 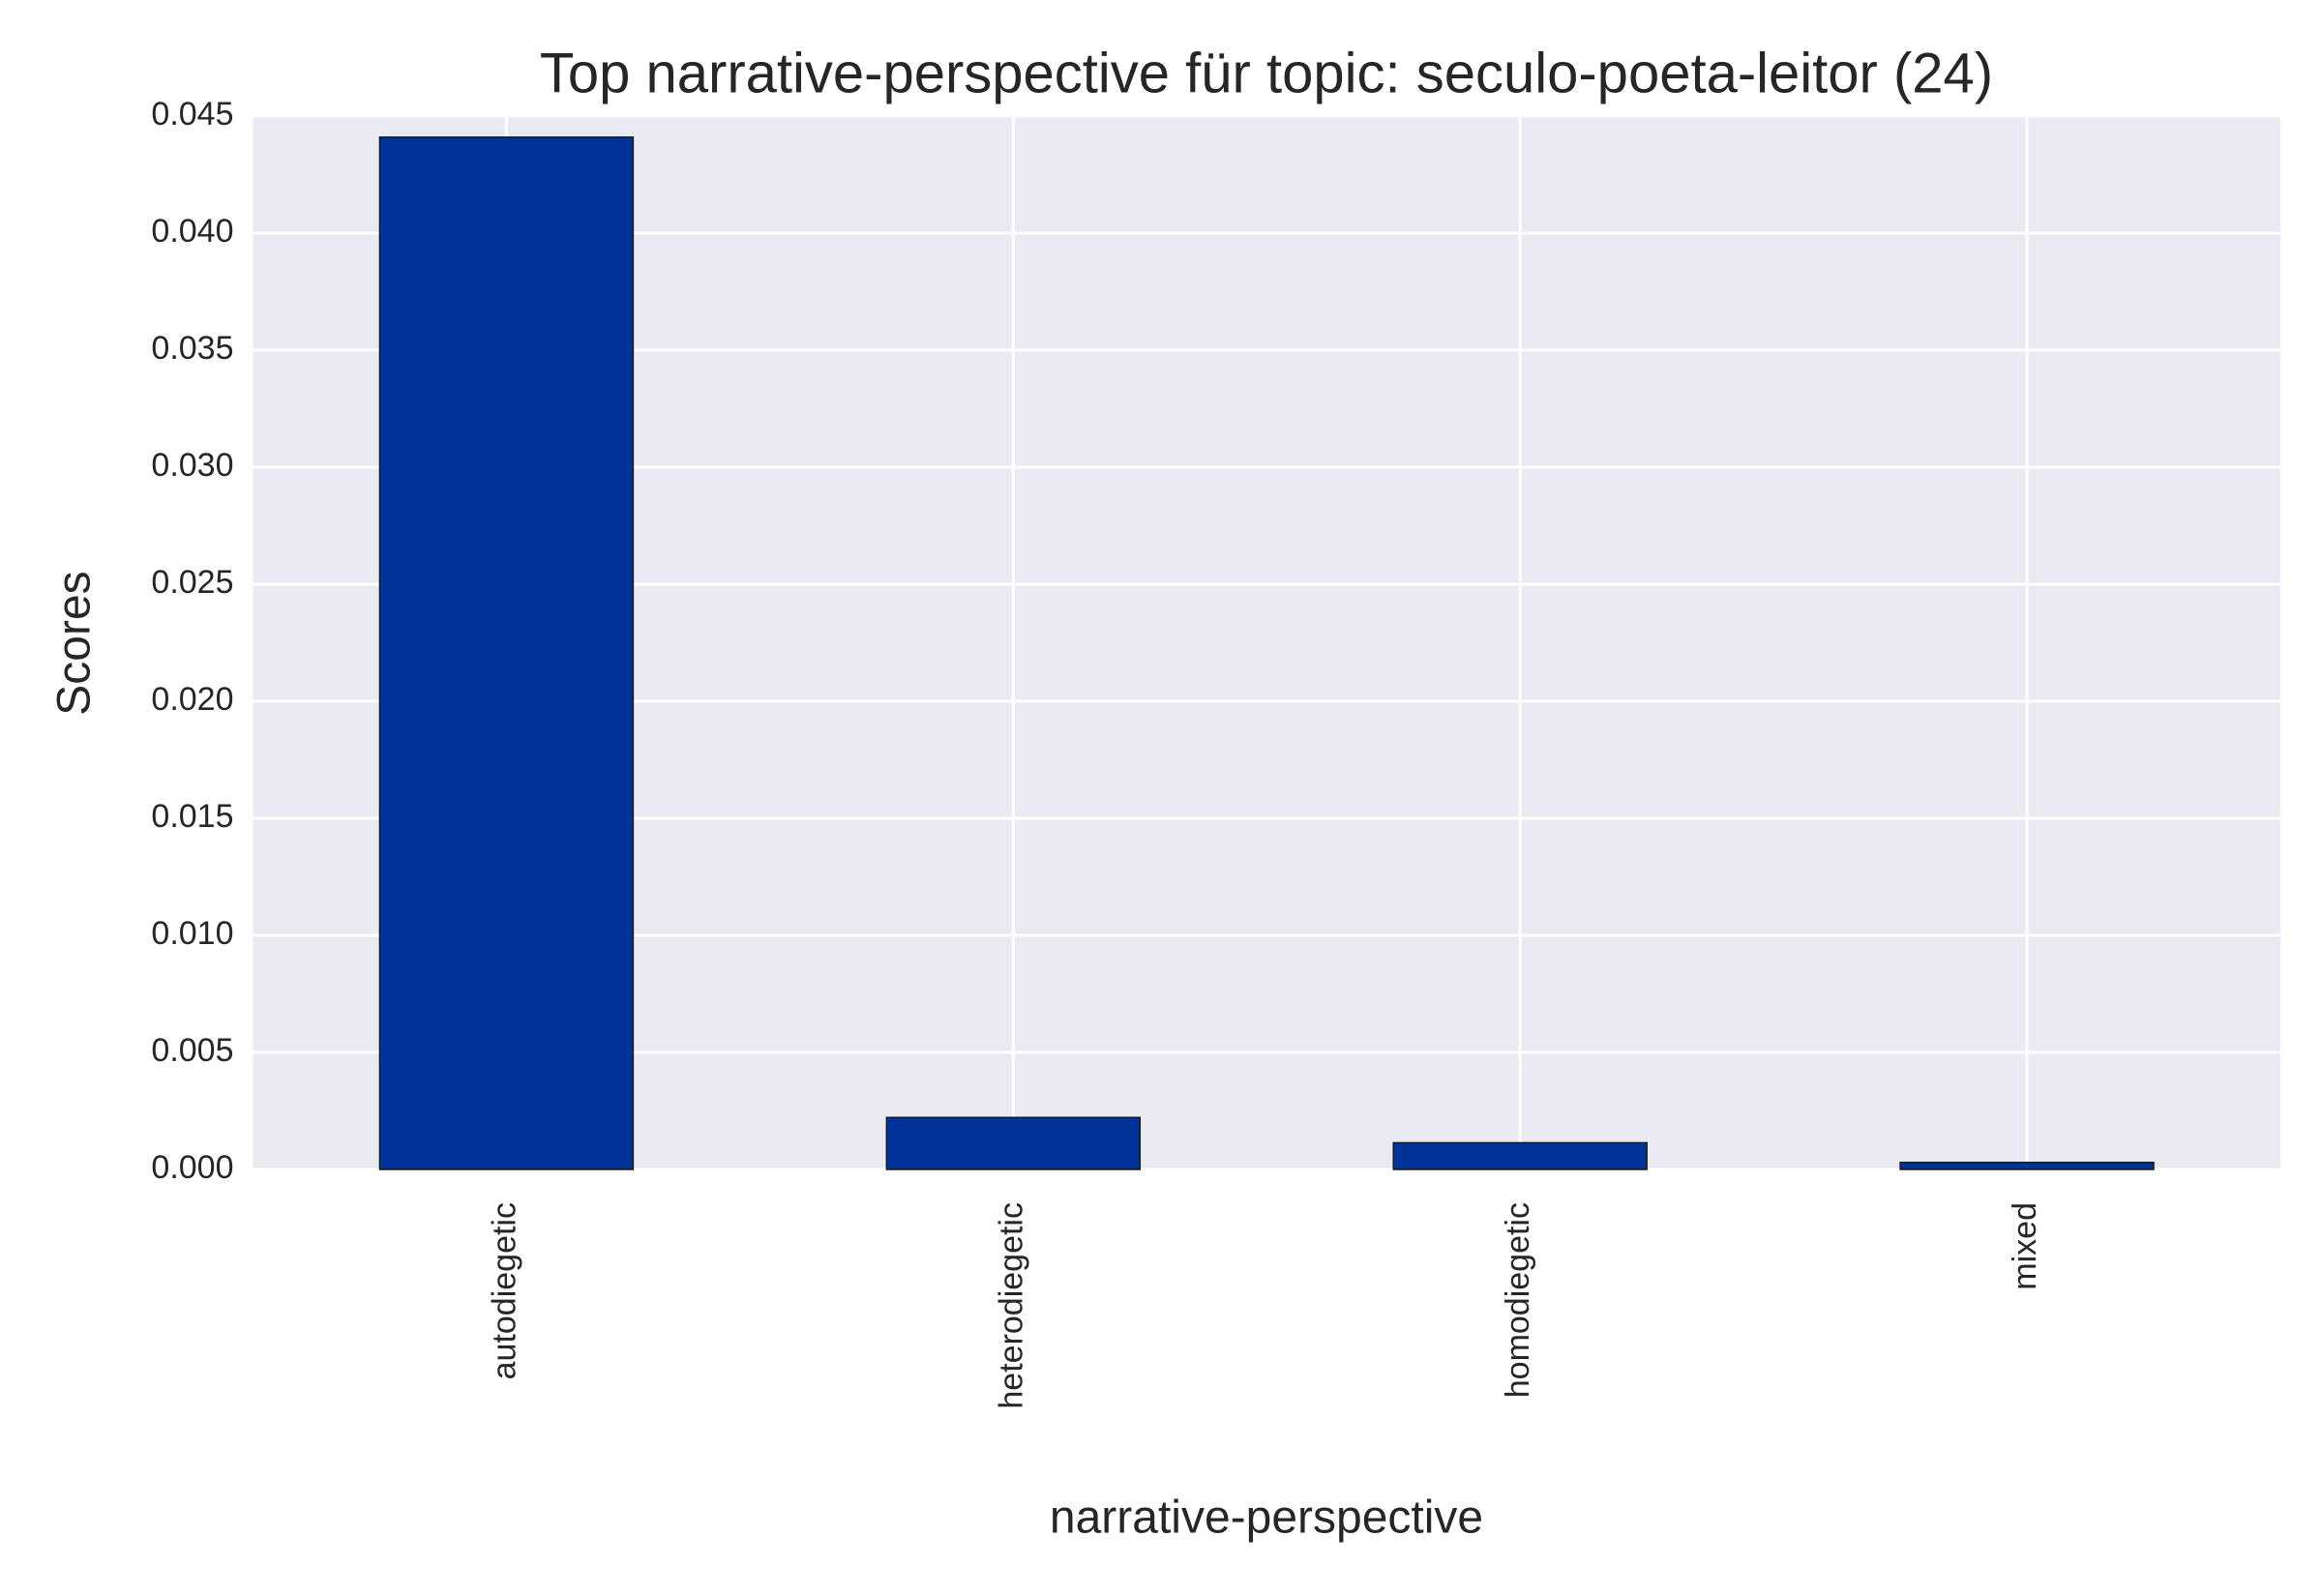 What do you see at coordinates (504, 1290) in the screenshot?
I see `x-tick-label: autodiegetic` at bounding box center [504, 1290].